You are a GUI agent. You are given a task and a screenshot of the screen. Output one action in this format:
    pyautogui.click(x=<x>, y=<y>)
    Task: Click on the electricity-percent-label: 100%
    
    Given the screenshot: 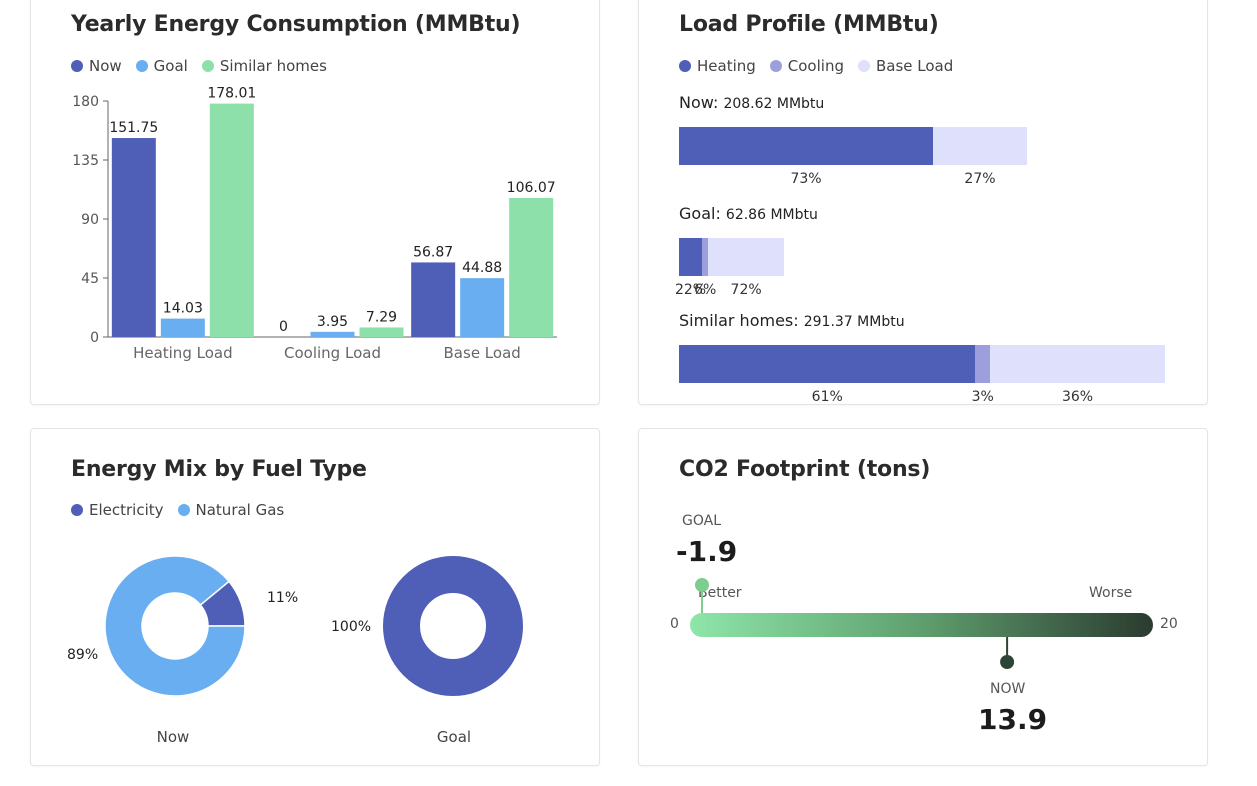 What is the action you would take?
    pyautogui.click(x=351, y=627)
    